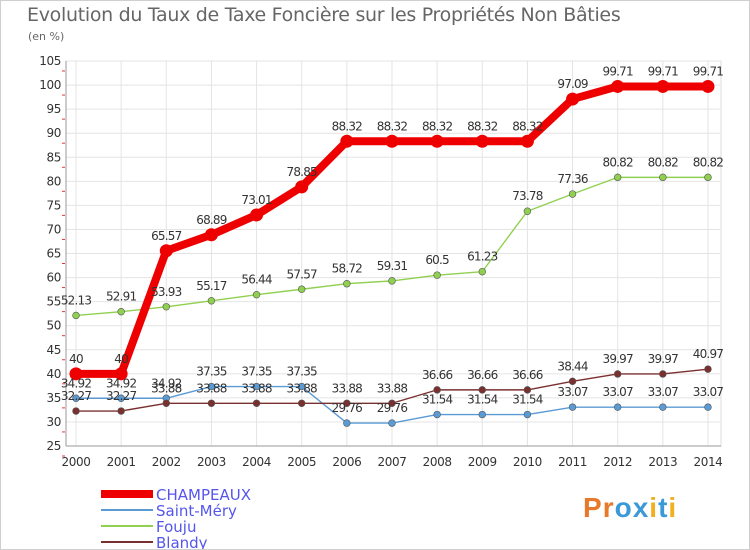 This screenshot has width=750, height=550. I want to click on x-tick-label: 2001, so click(121, 462).